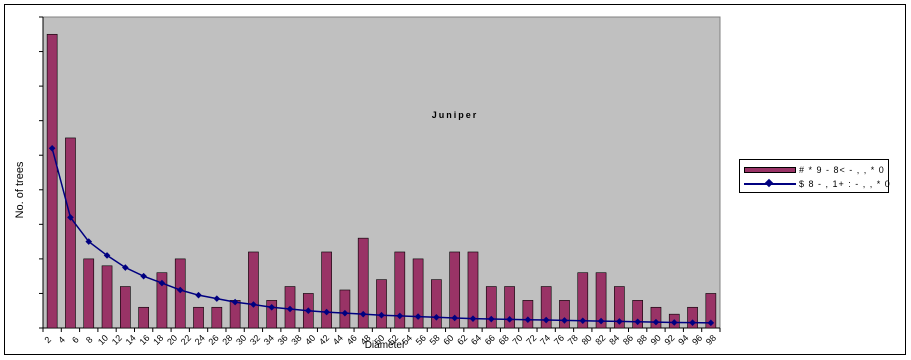 The image size is (911, 360). What do you see at coordinates (504, 340) in the screenshot?
I see `x-tick-label: 68` at bounding box center [504, 340].